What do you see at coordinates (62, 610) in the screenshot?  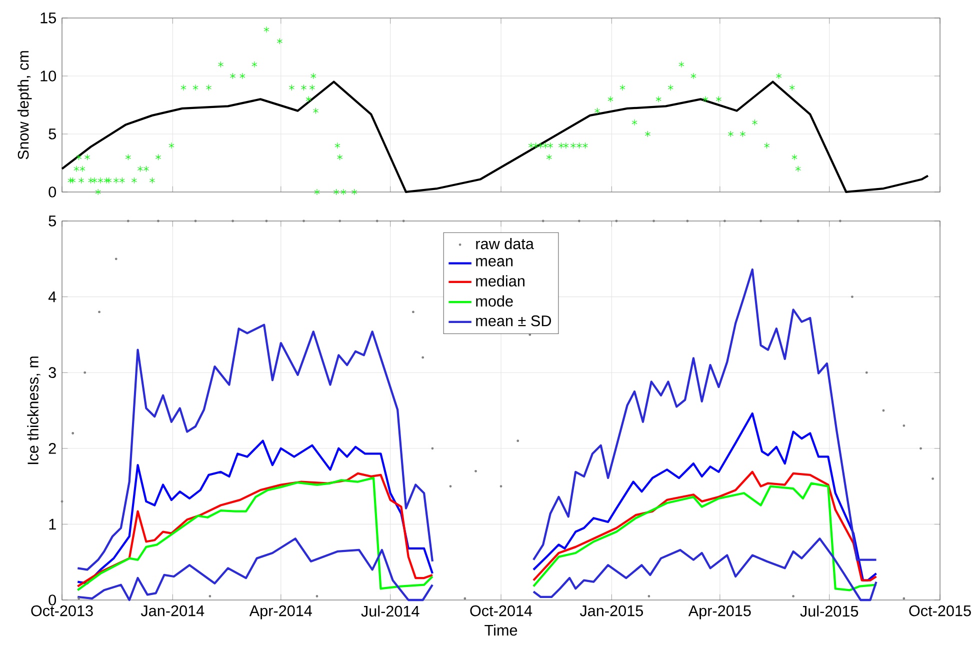 I see `x-tick-label: Oct-2013` at bounding box center [62, 610].